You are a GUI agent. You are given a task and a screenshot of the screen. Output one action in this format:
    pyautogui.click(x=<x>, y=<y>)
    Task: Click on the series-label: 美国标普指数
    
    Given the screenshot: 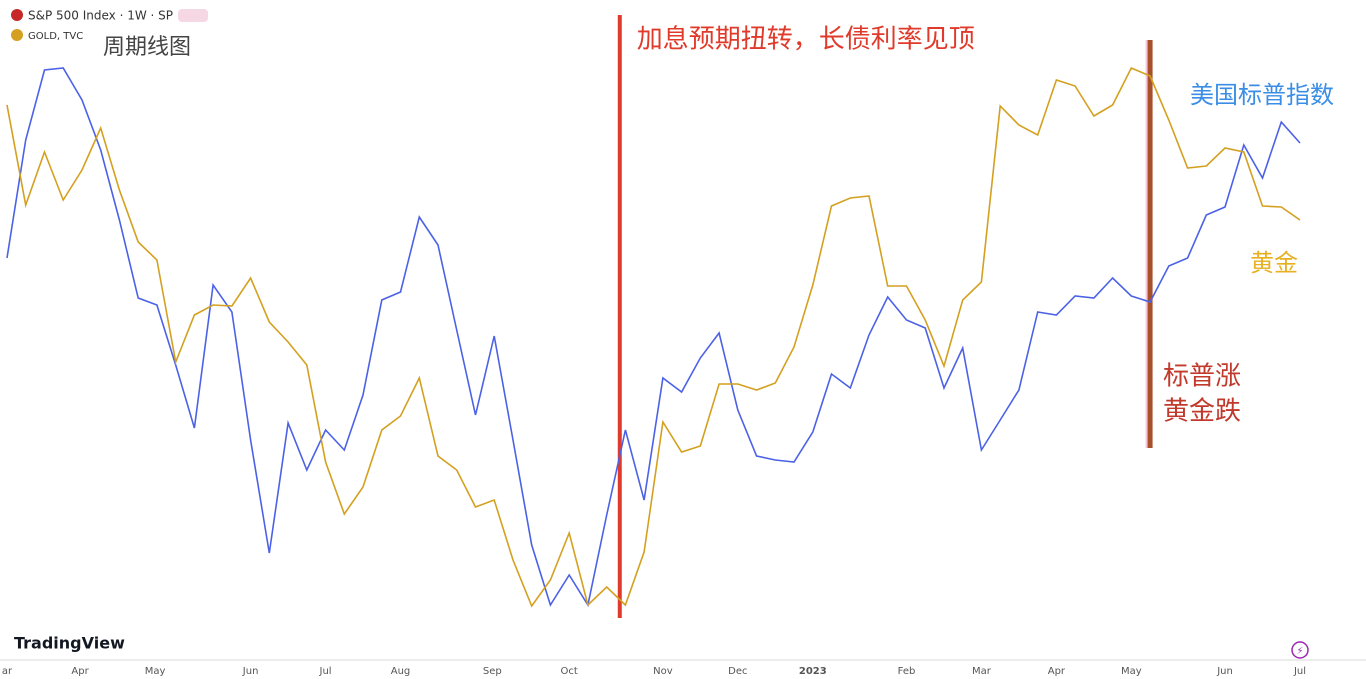 What is the action you would take?
    pyautogui.click(x=1262, y=95)
    